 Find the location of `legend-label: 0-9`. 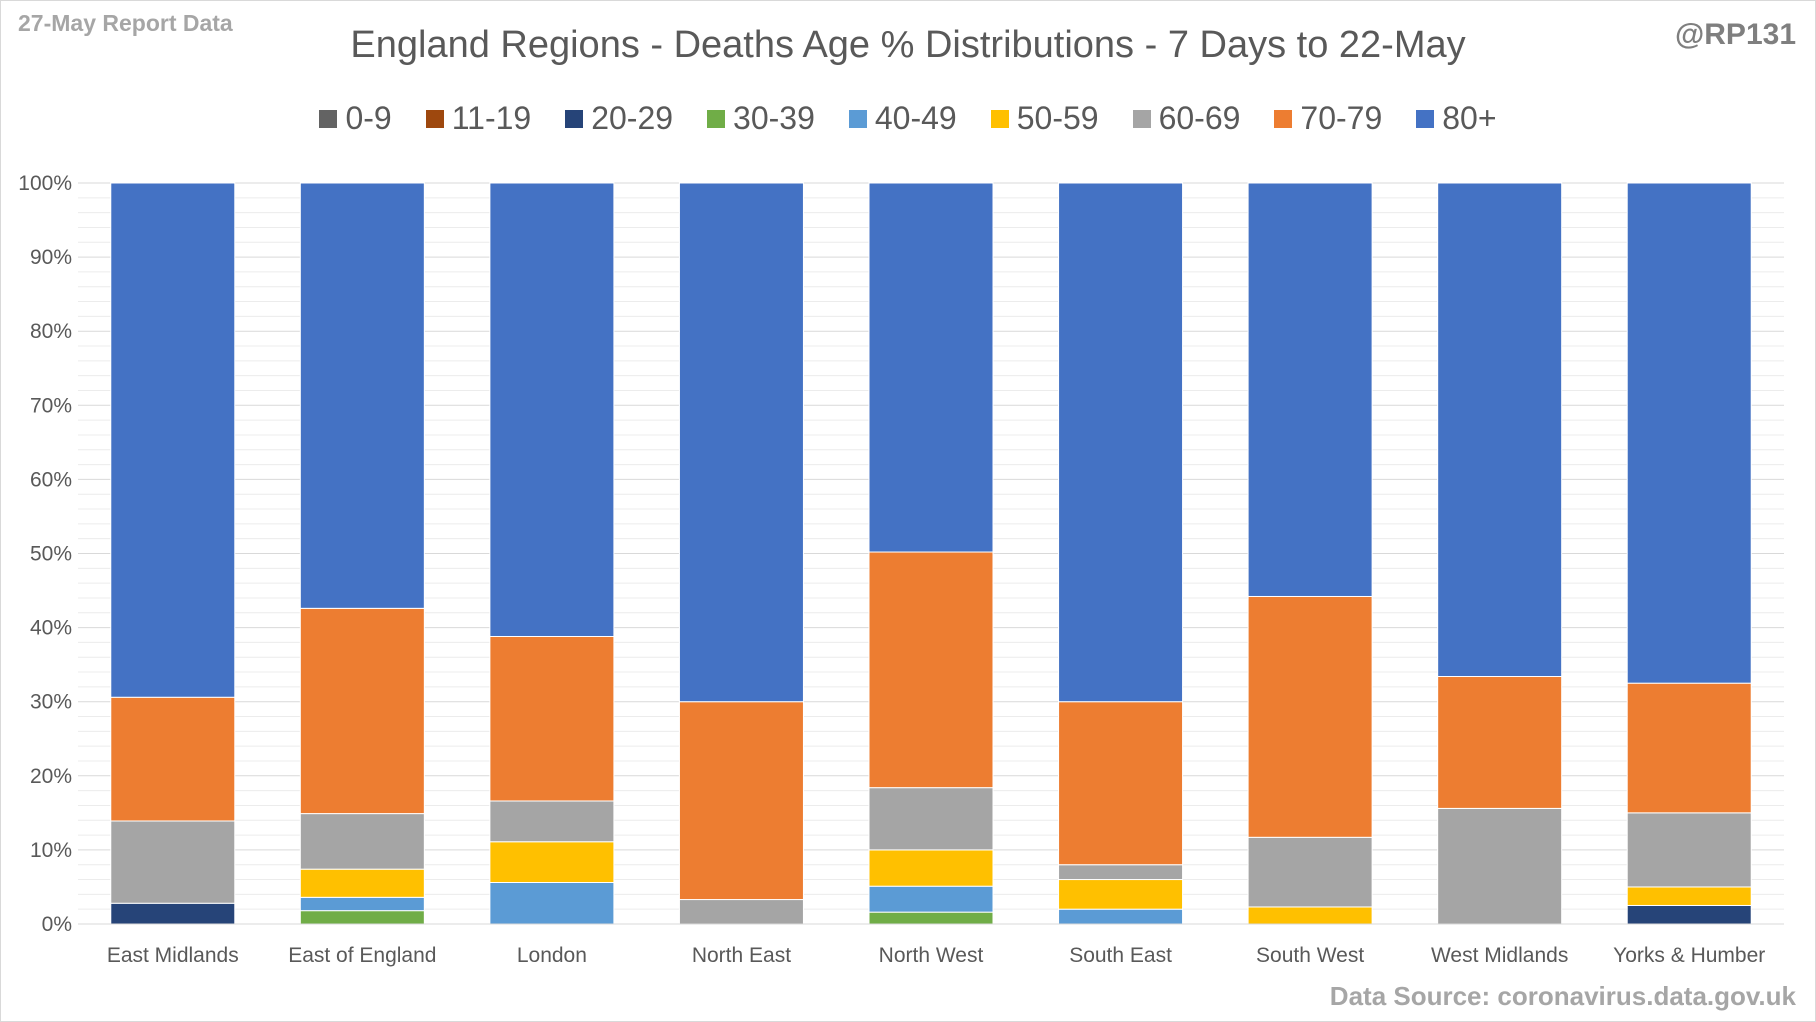

legend-label: 0-9 is located at coordinates (368, 118).